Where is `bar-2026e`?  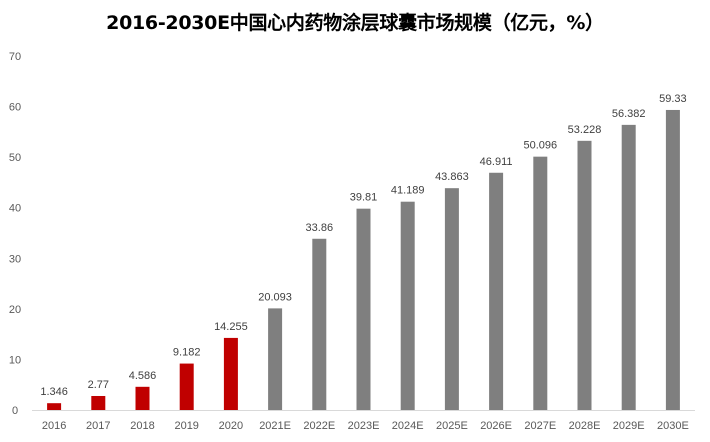
bar-2026e is located at coordinates (496, 291).